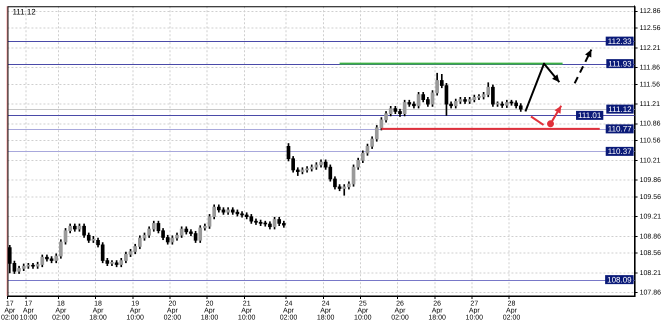 Image resolution: width=665 pixels, height=322 pixels. Describe the element at coordinates (619, 279) in the screenshot. I see `ref-line-label: 108.09` at that location.